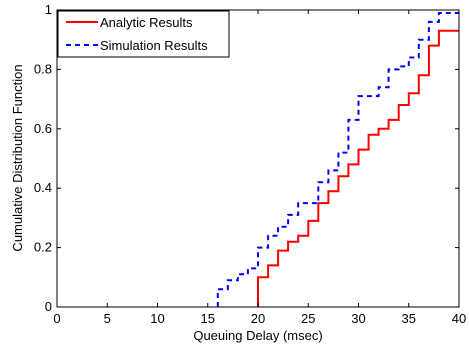 The height and width of the screenshot is (346, 469). What do you see at coordinates (43, 68) in the screenshot?
I see `y-tick-label: 0.8` at bounding box center [43, 68].